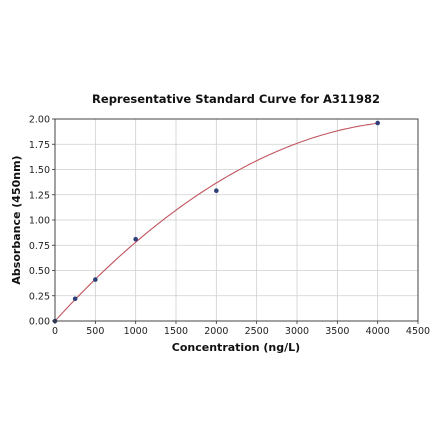  Describe the element at coordinates (39, 195) in the screenshot. I see `y-tick-label: 1.25` at that location.